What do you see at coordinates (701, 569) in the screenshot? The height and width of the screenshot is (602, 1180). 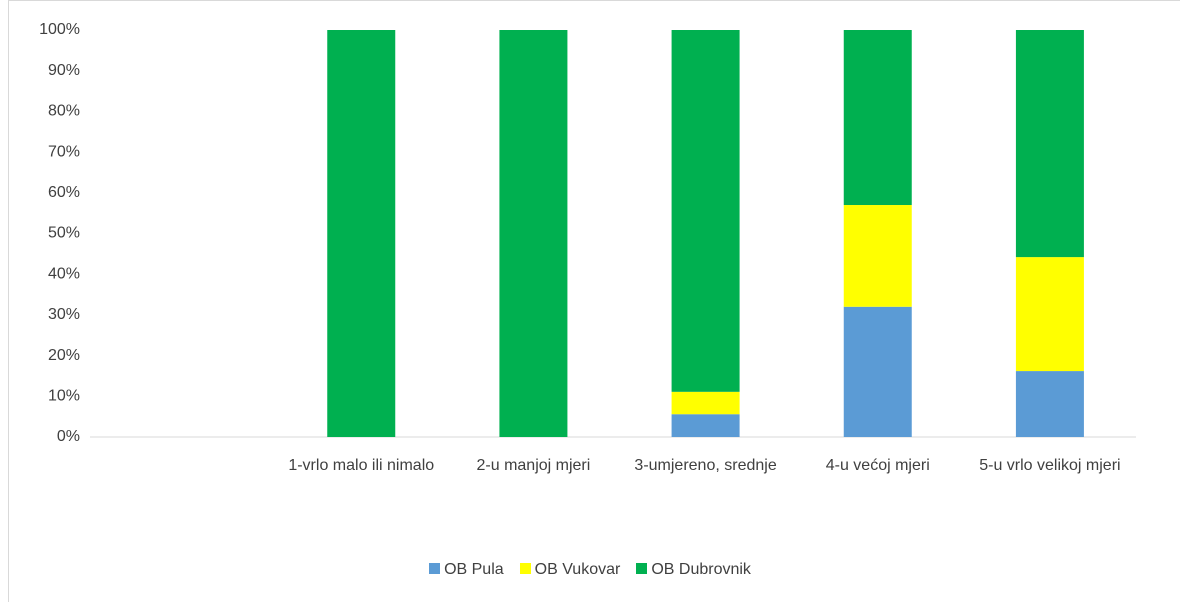 I see `legend-label: OB Dubrovnik` at bounding box center [701, 569].